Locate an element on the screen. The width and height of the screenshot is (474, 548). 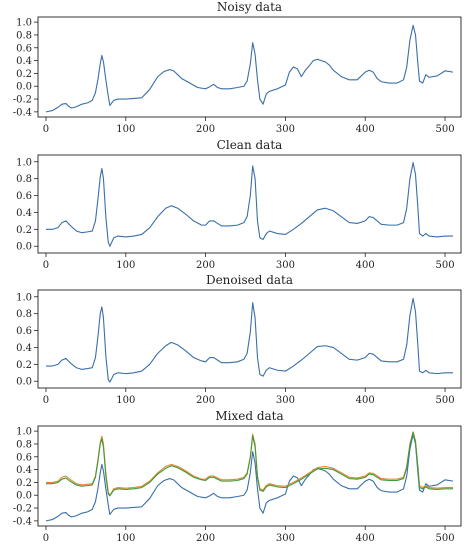
chart-title: Clean data is located at coordinates (250, 145).